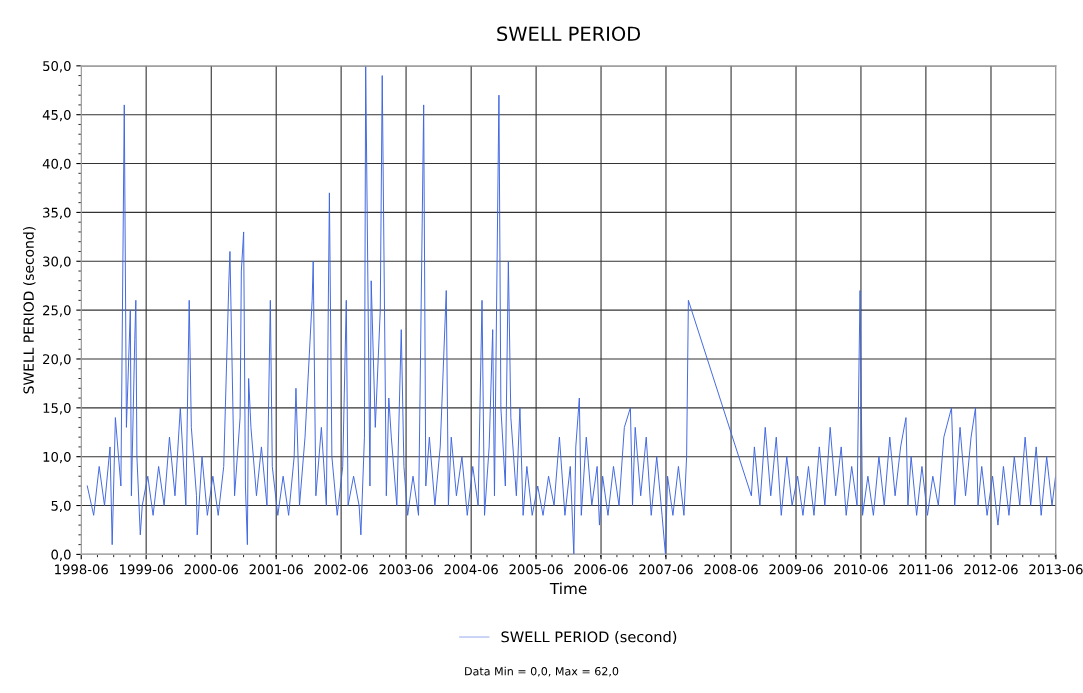  I want to click on y-tick-label: 15,0, so click(57, 409).